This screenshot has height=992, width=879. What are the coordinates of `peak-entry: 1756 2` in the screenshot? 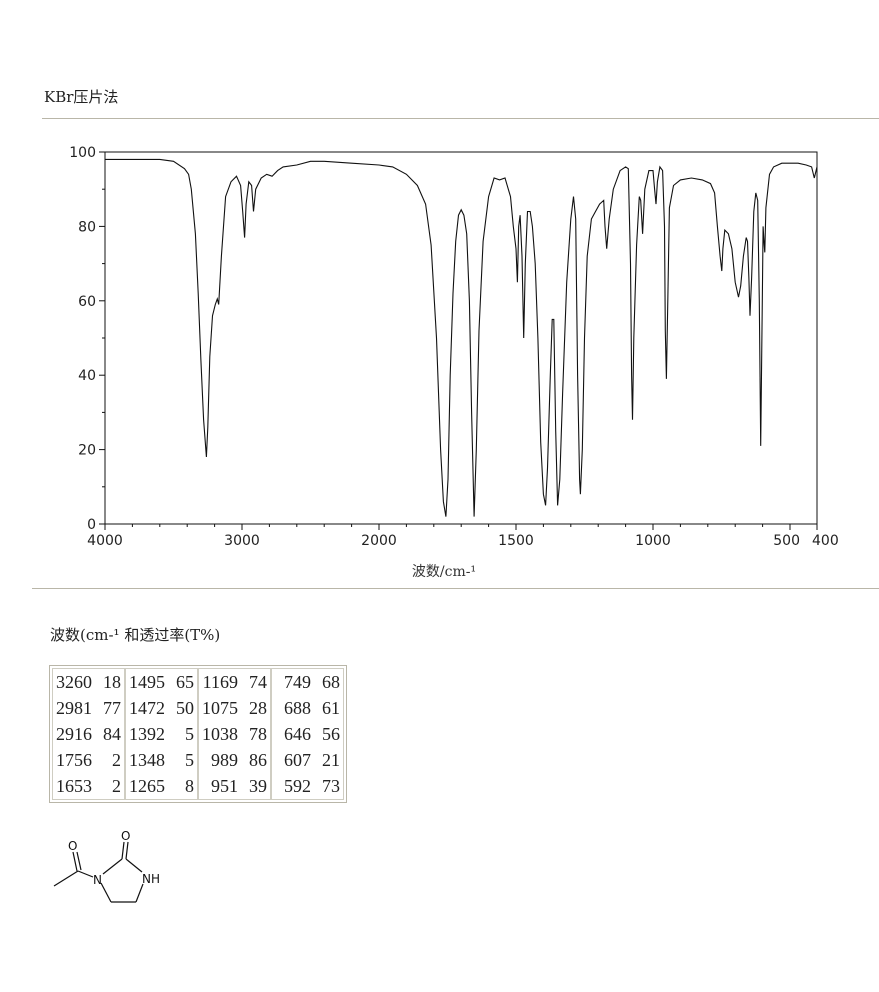 It's located at (88, 760).